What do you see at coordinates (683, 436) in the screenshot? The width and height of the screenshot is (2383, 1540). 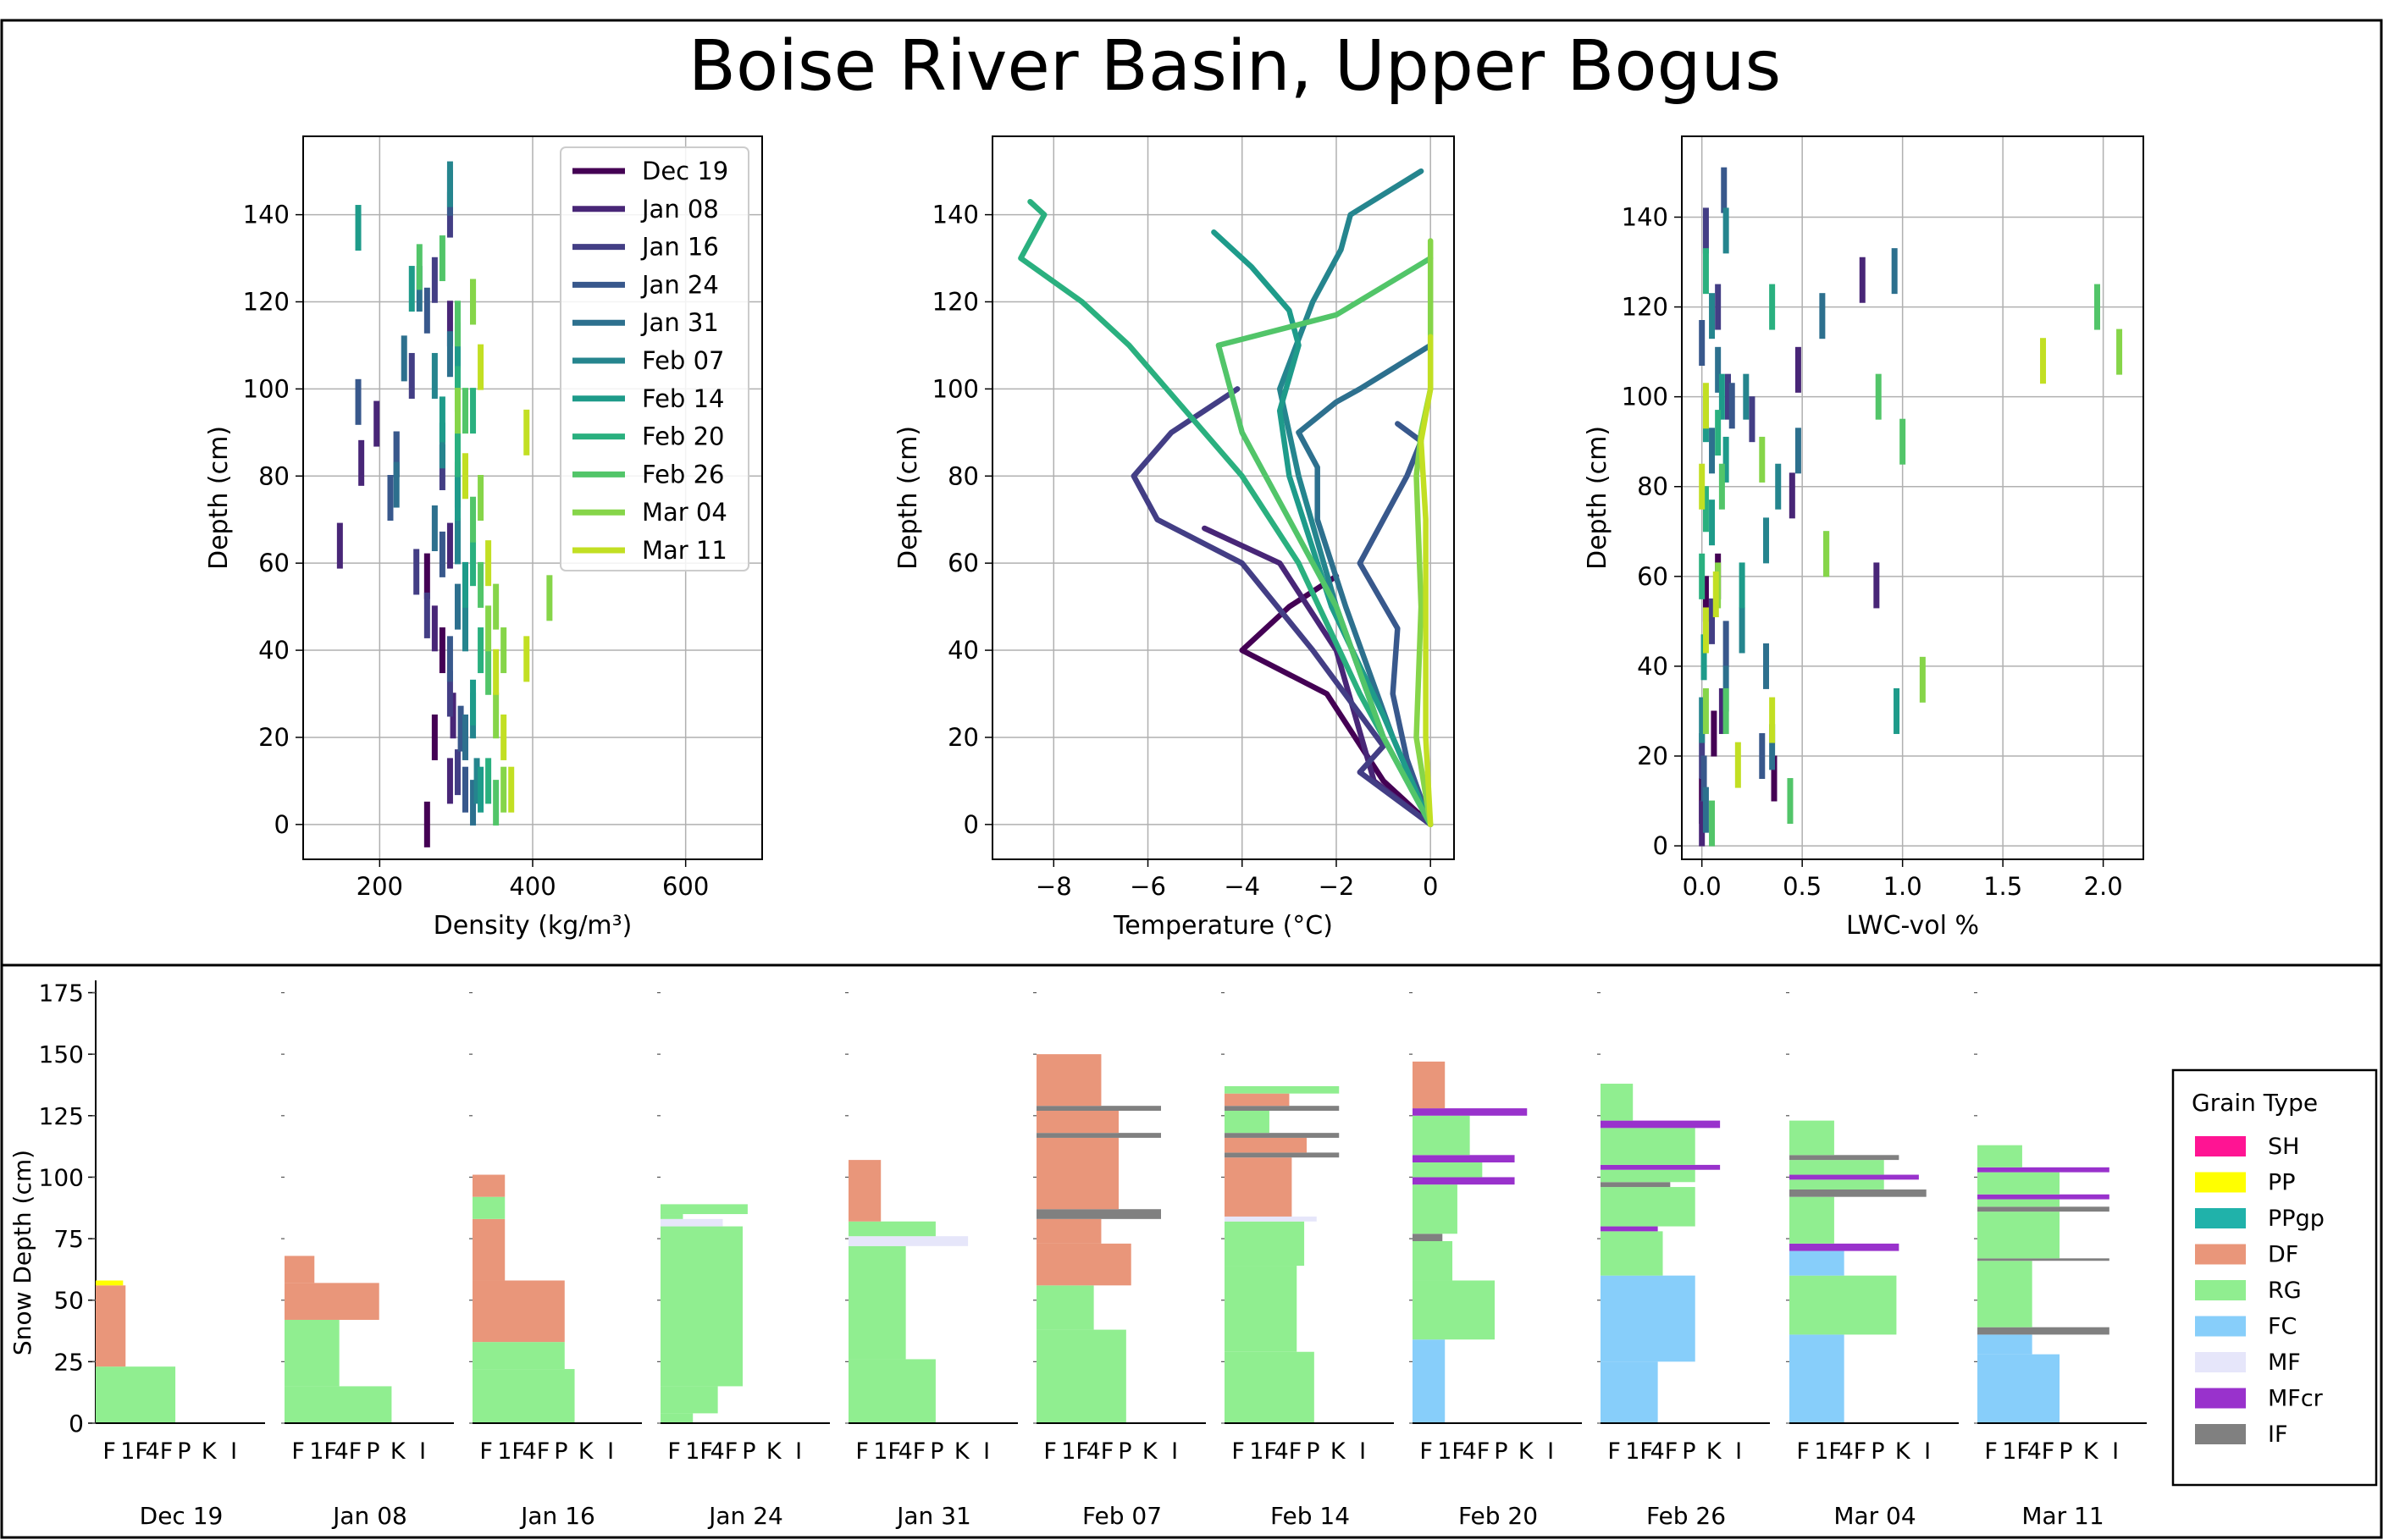 I see `legend-label: Feb 20` at bounding box center [683, 436].